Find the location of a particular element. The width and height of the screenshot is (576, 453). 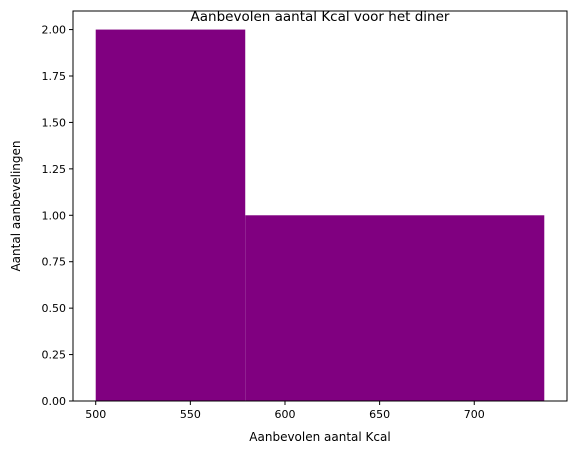

y-axis-ticks: 0.00 0.25 0.50 0.75 1.00 1.25 1.50 1.75 2.00 is located at coordinates (57, 216).